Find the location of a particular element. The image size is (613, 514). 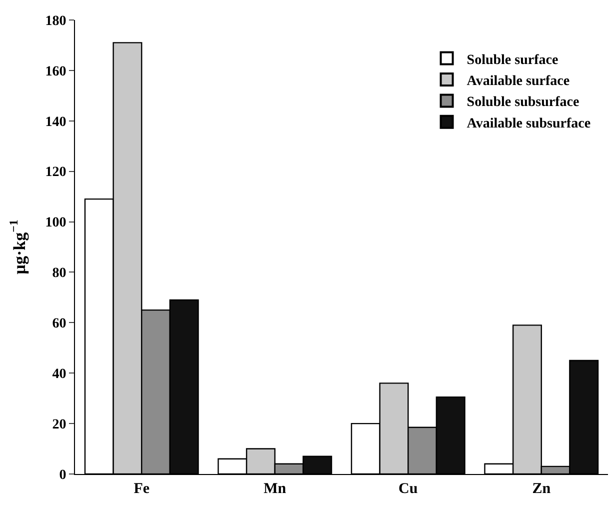

legend-label: Soluble subsurface is located at coordinates (523, 102).